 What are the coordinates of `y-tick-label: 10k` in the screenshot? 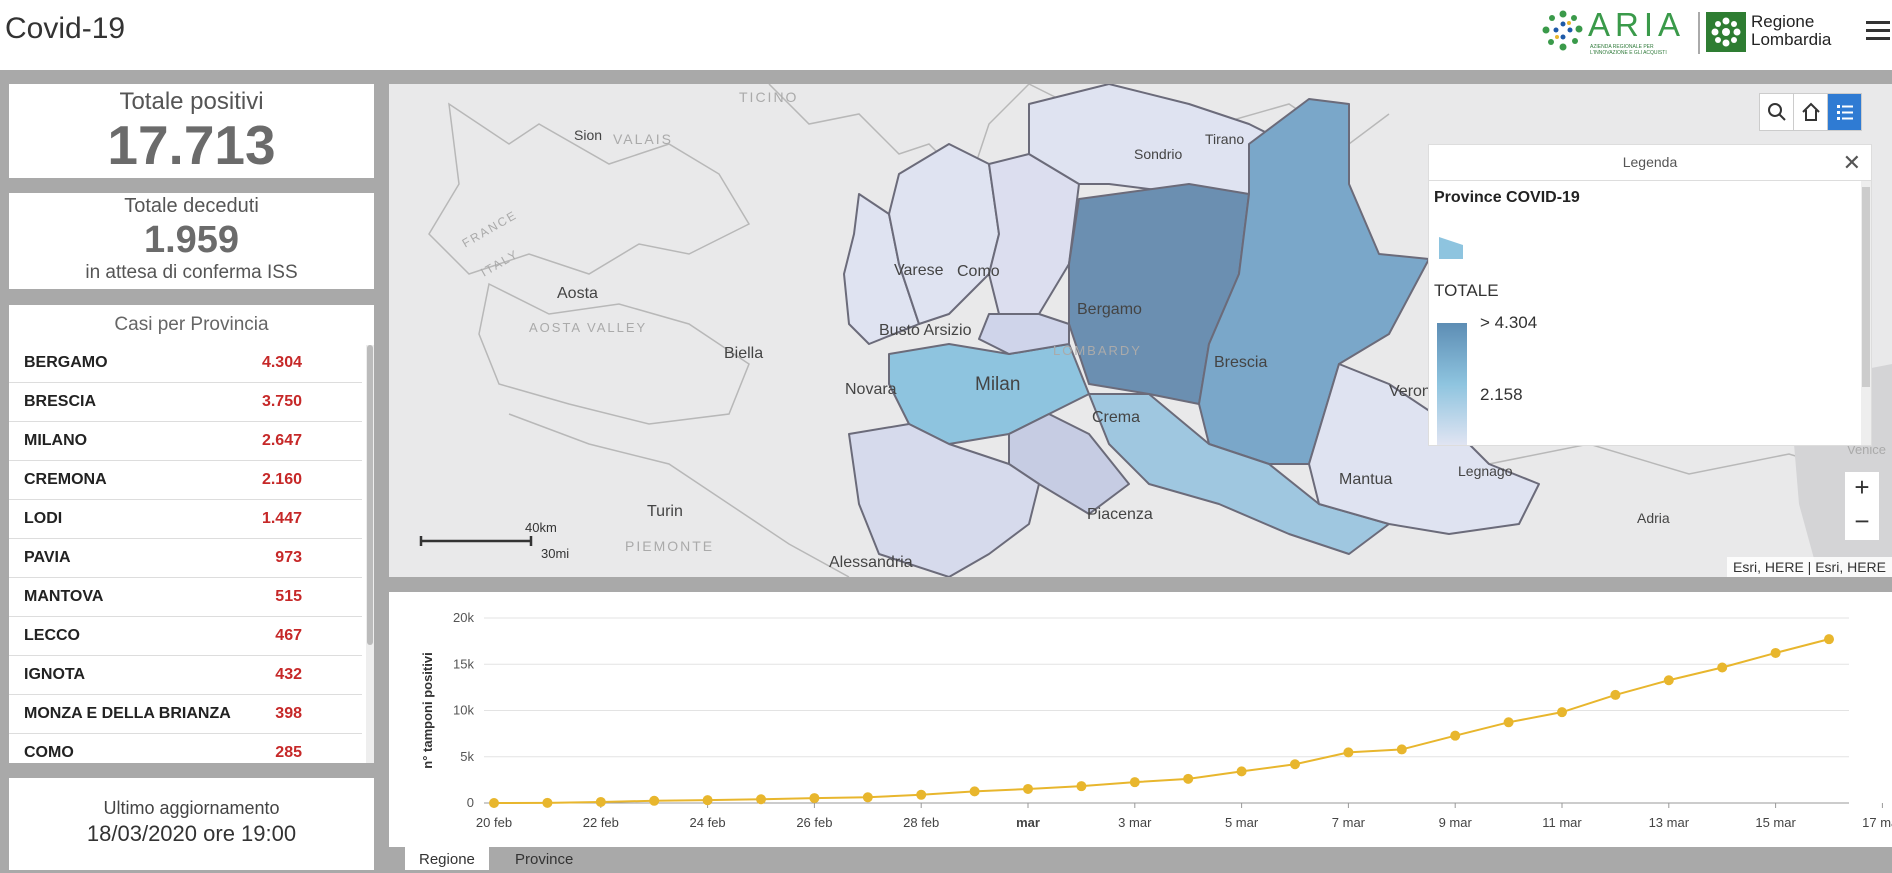 It's located at (463, 710).